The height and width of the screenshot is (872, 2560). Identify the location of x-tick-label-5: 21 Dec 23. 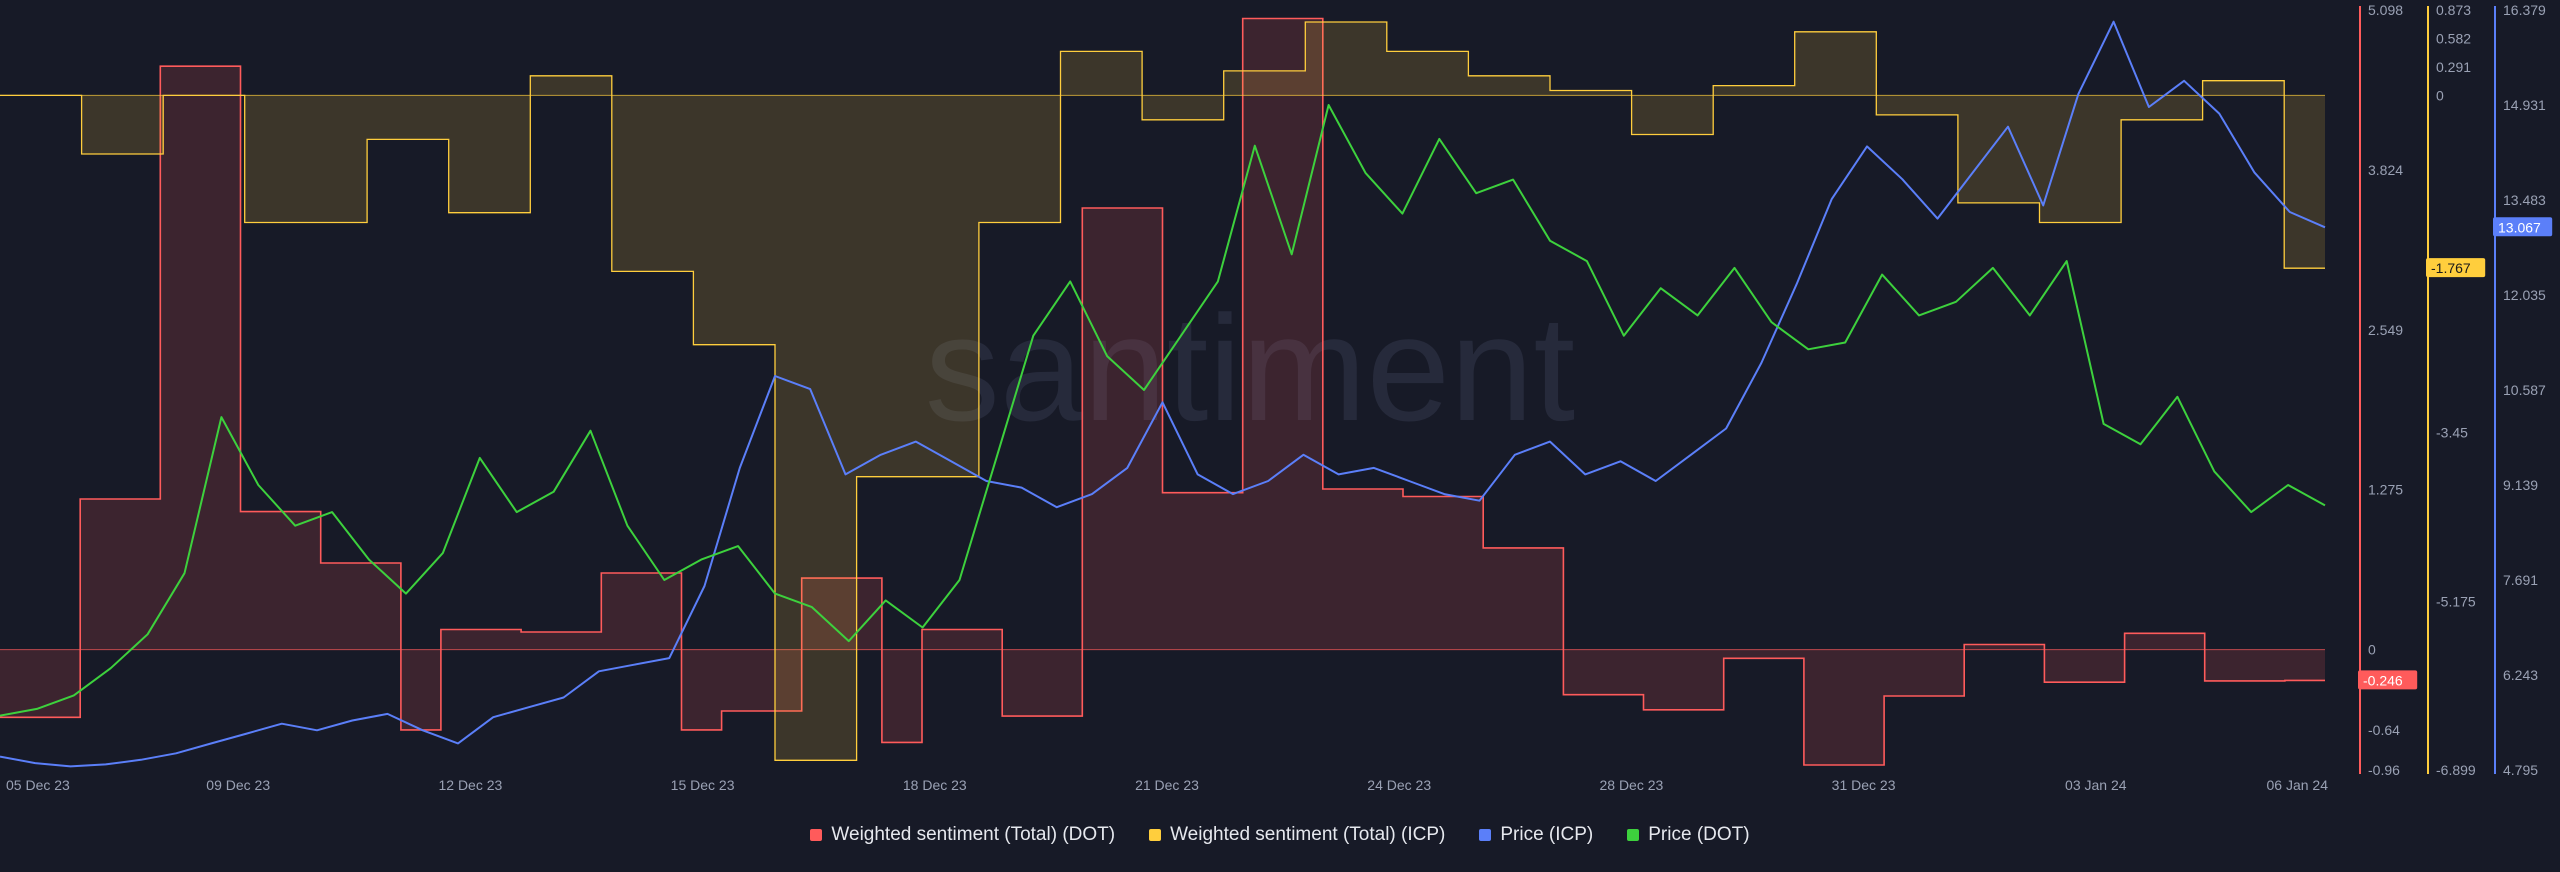
(1167, 785).